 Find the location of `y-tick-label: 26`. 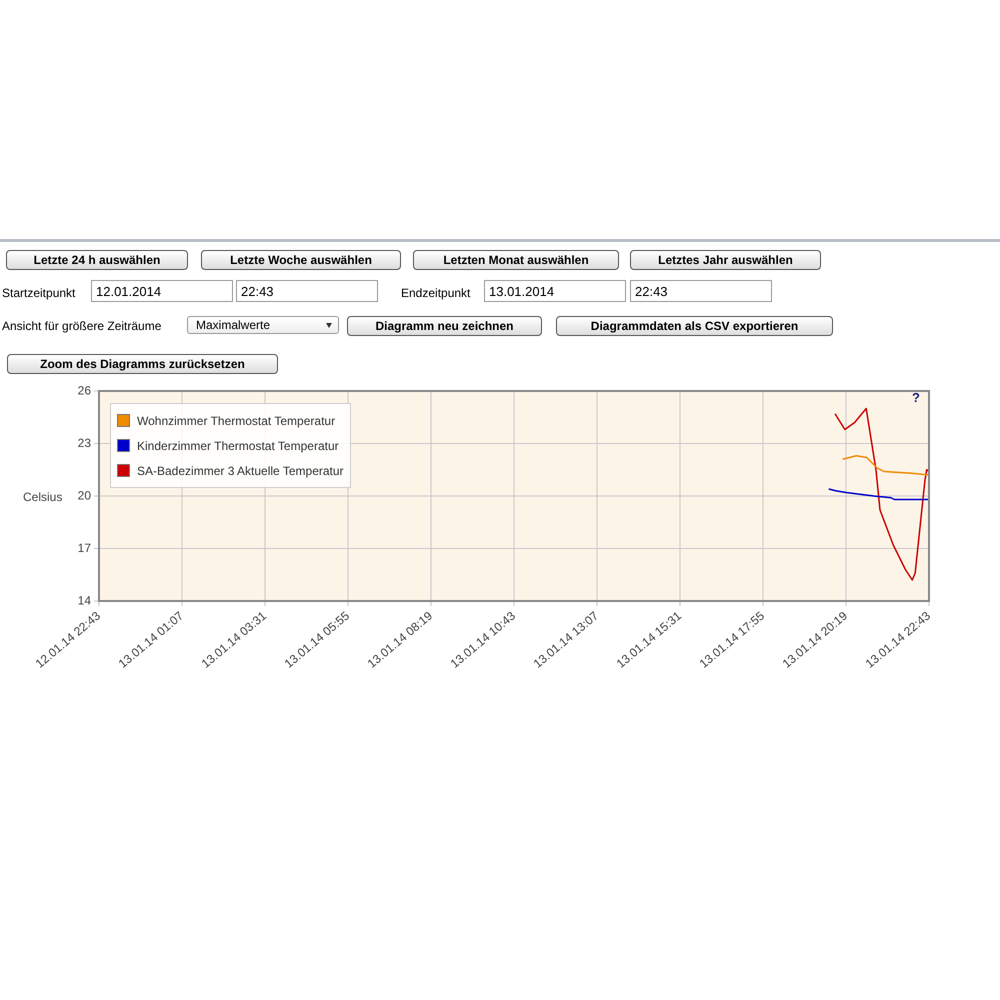

y-tick-label: 26 is located at coordinates (85, 390).